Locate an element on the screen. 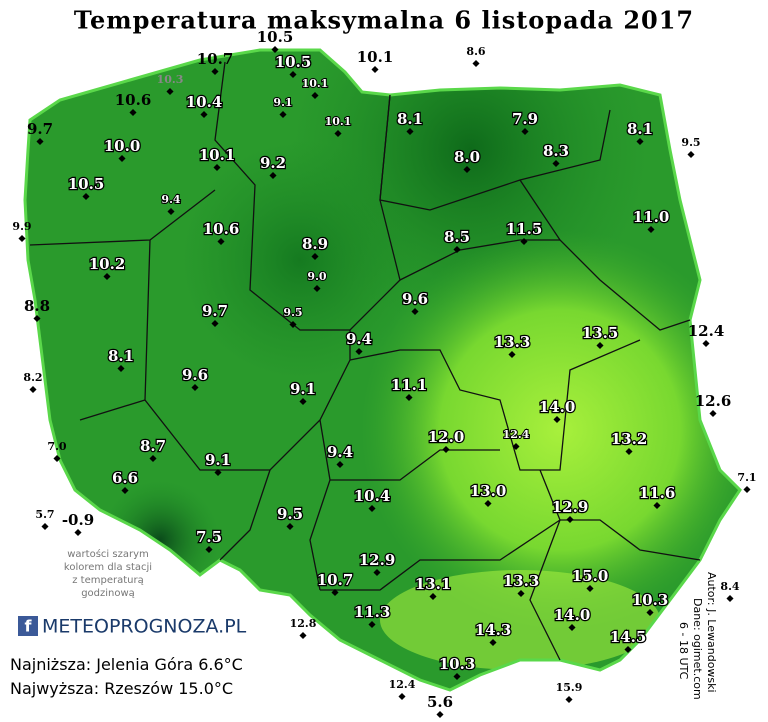 This screenshot has height=722, width=768. station-value: 8.1 is located at coordinates (640, 129).